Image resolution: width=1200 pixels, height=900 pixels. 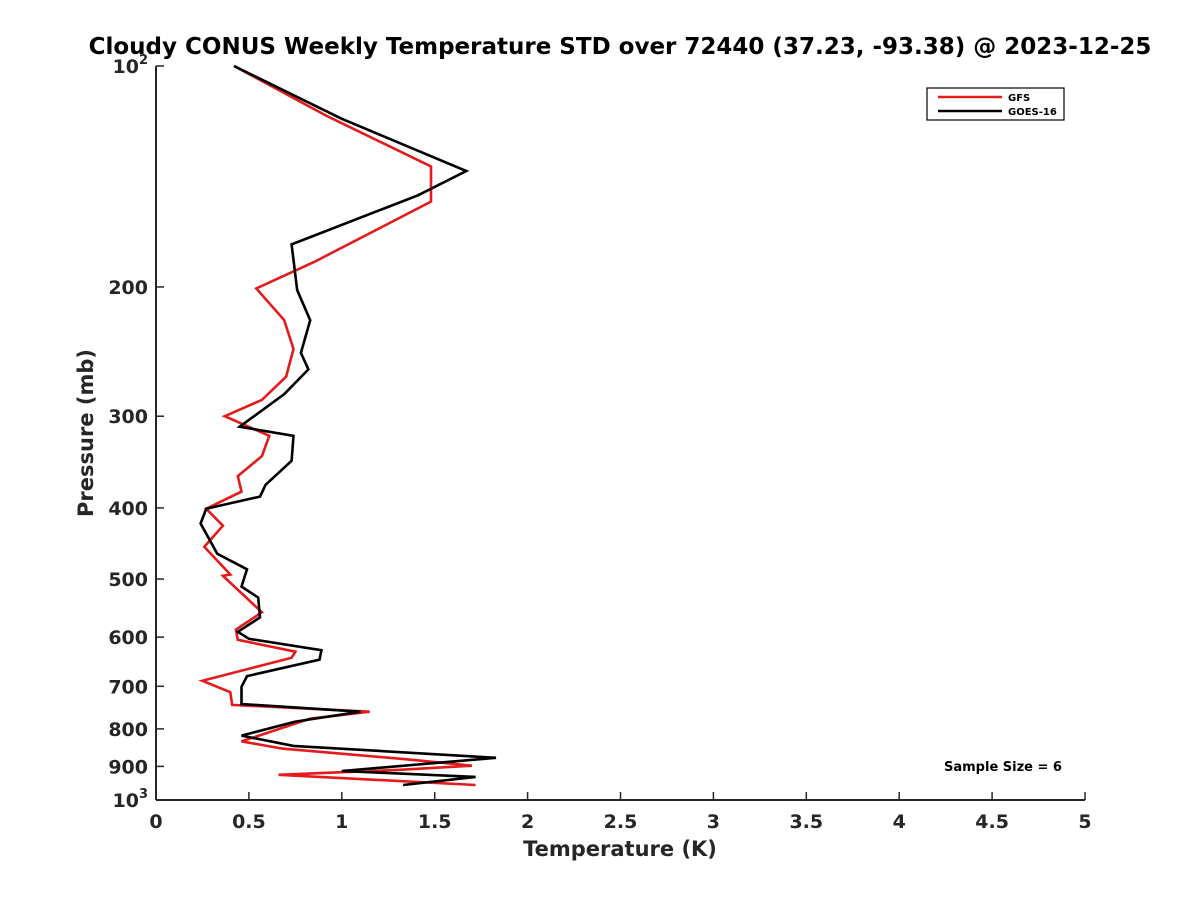 I want to click on legend-box, so click(x=995, y=104).